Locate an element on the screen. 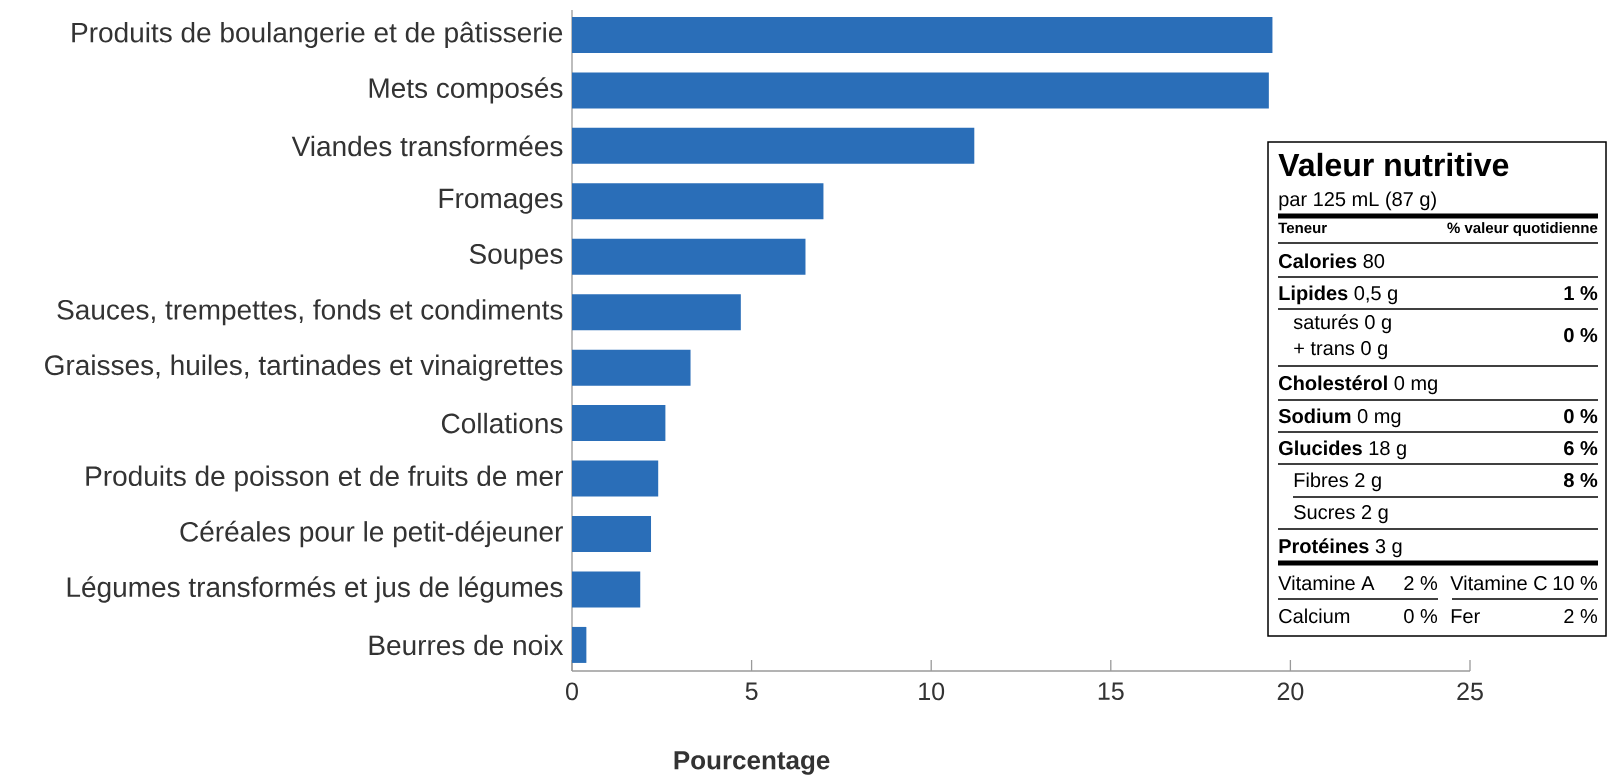 This screenshot has height=778, width=1612. text: 10 % is located at coordinates (1575, 583).